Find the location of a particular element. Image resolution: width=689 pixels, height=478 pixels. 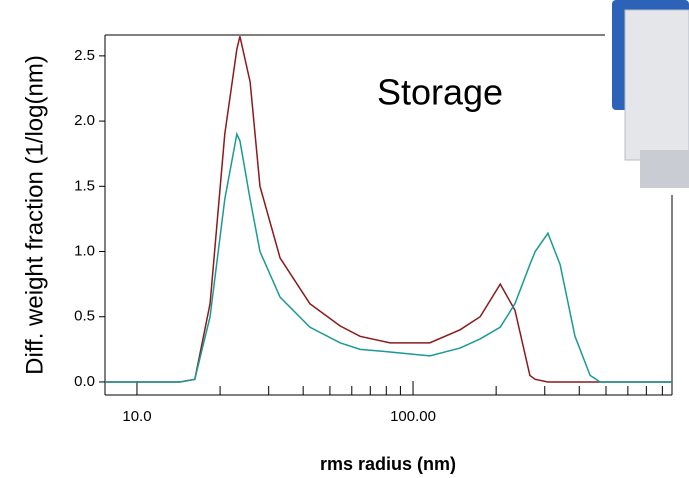

instrument-body is located at coordinates (656, 85).